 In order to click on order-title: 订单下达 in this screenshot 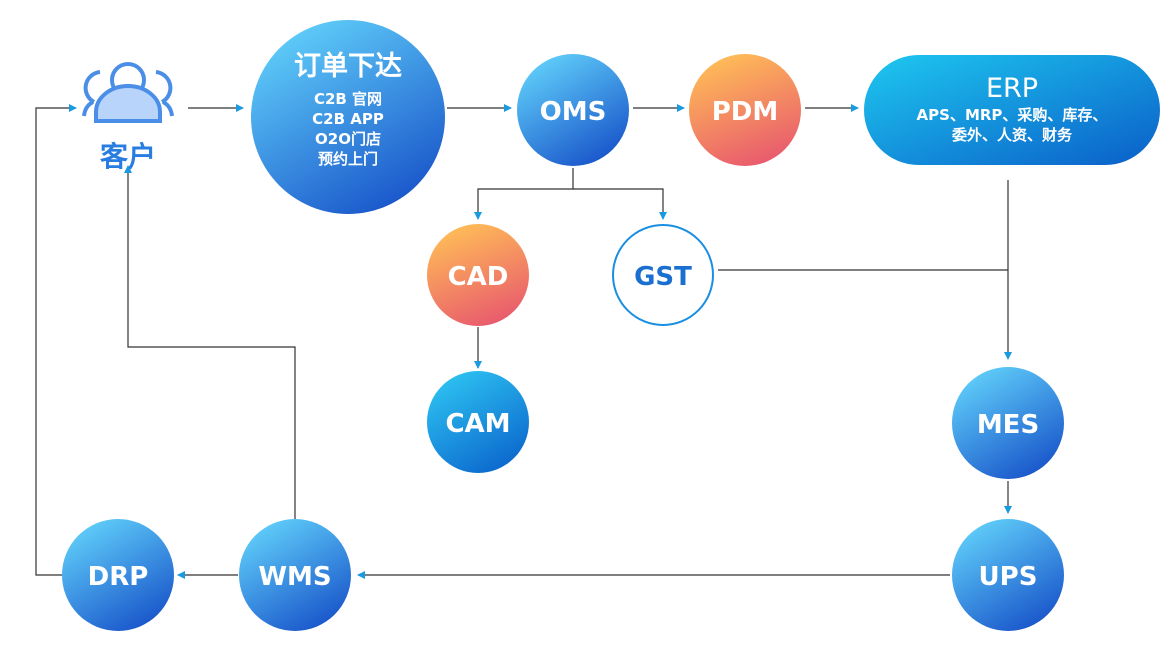, I will do `click(348, 66)`.